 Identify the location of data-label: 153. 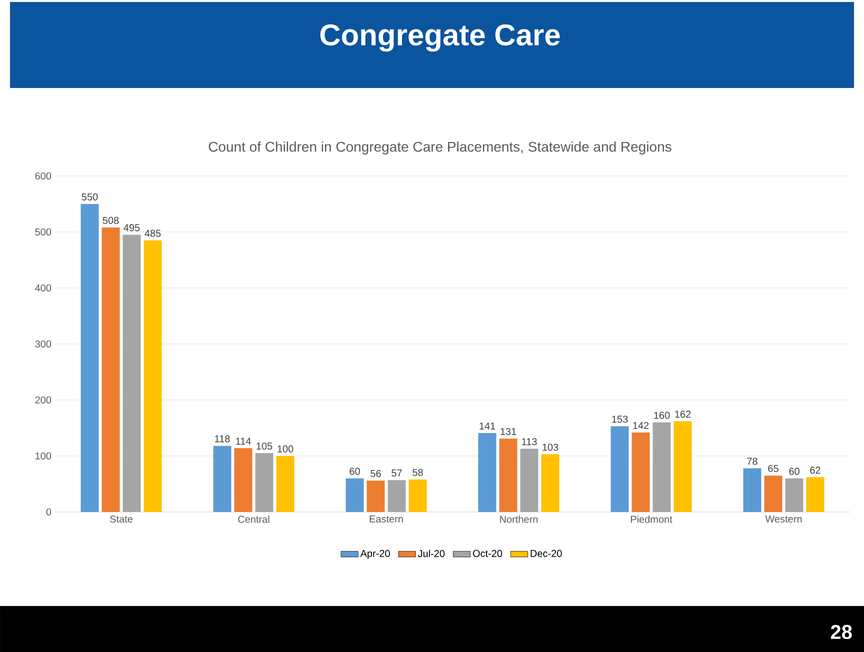
(620, 419).